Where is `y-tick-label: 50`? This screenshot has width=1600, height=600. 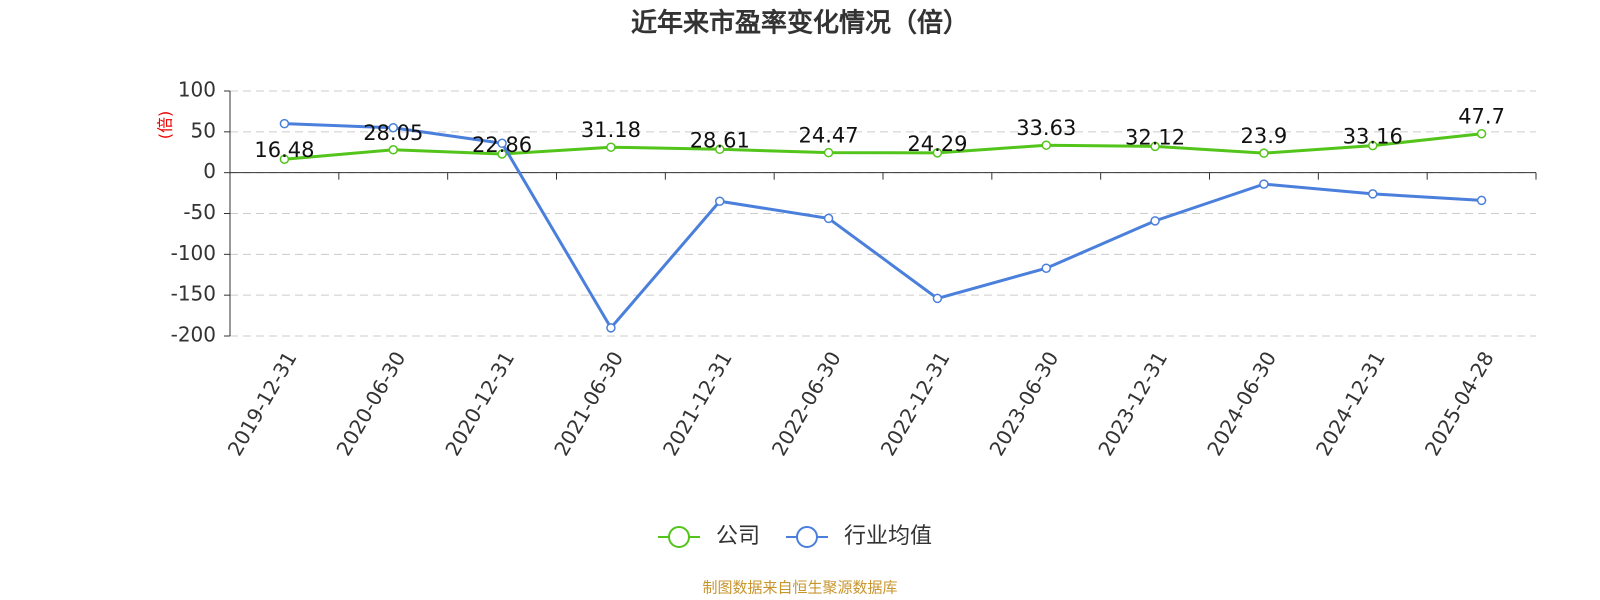 y-tick-label: 50 is located at coordinates (203, 130).